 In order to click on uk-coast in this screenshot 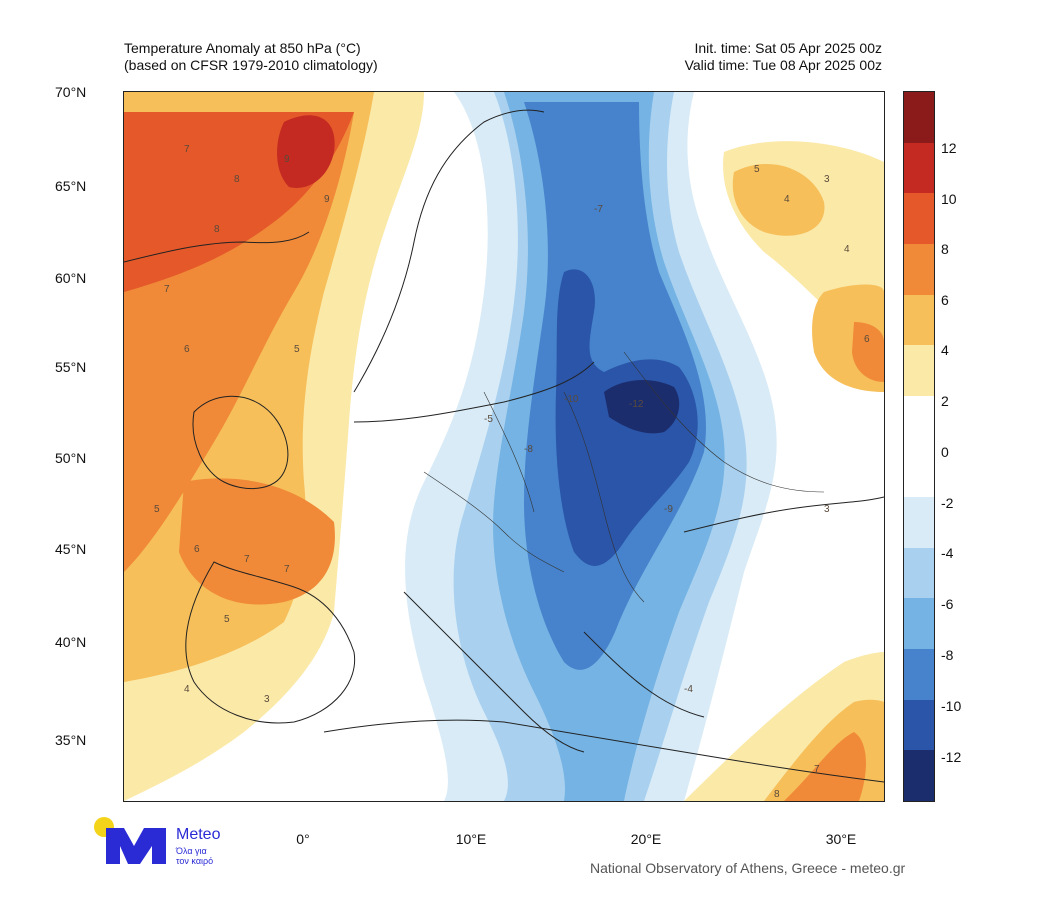, I will do `click(240, 442)`.